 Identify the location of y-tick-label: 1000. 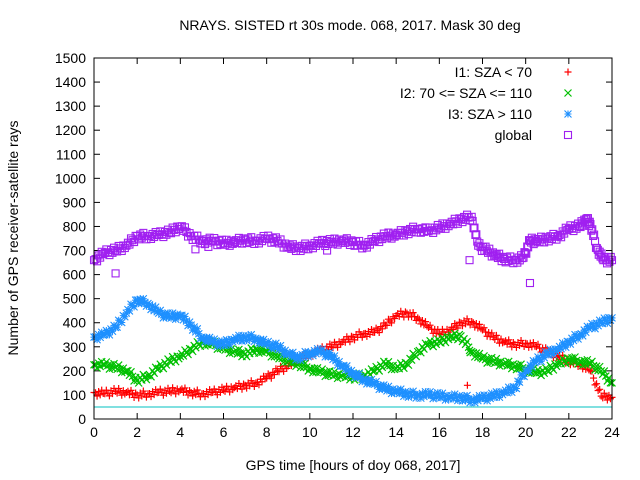
(70, 178).